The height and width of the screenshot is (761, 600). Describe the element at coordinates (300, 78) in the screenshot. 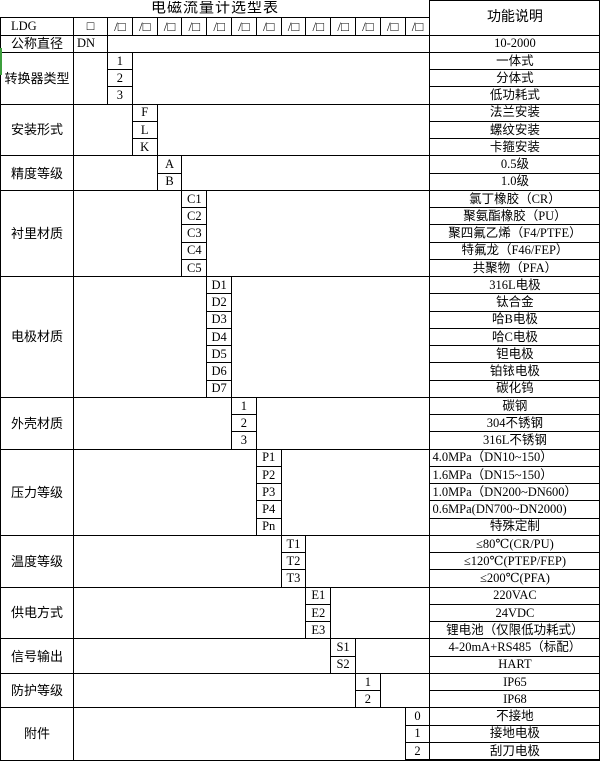

I see `table-row: 转换器类型 1 一体式` at that location.